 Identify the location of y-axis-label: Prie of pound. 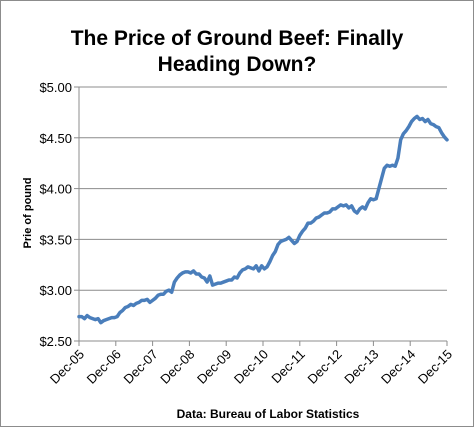
(28, 213).